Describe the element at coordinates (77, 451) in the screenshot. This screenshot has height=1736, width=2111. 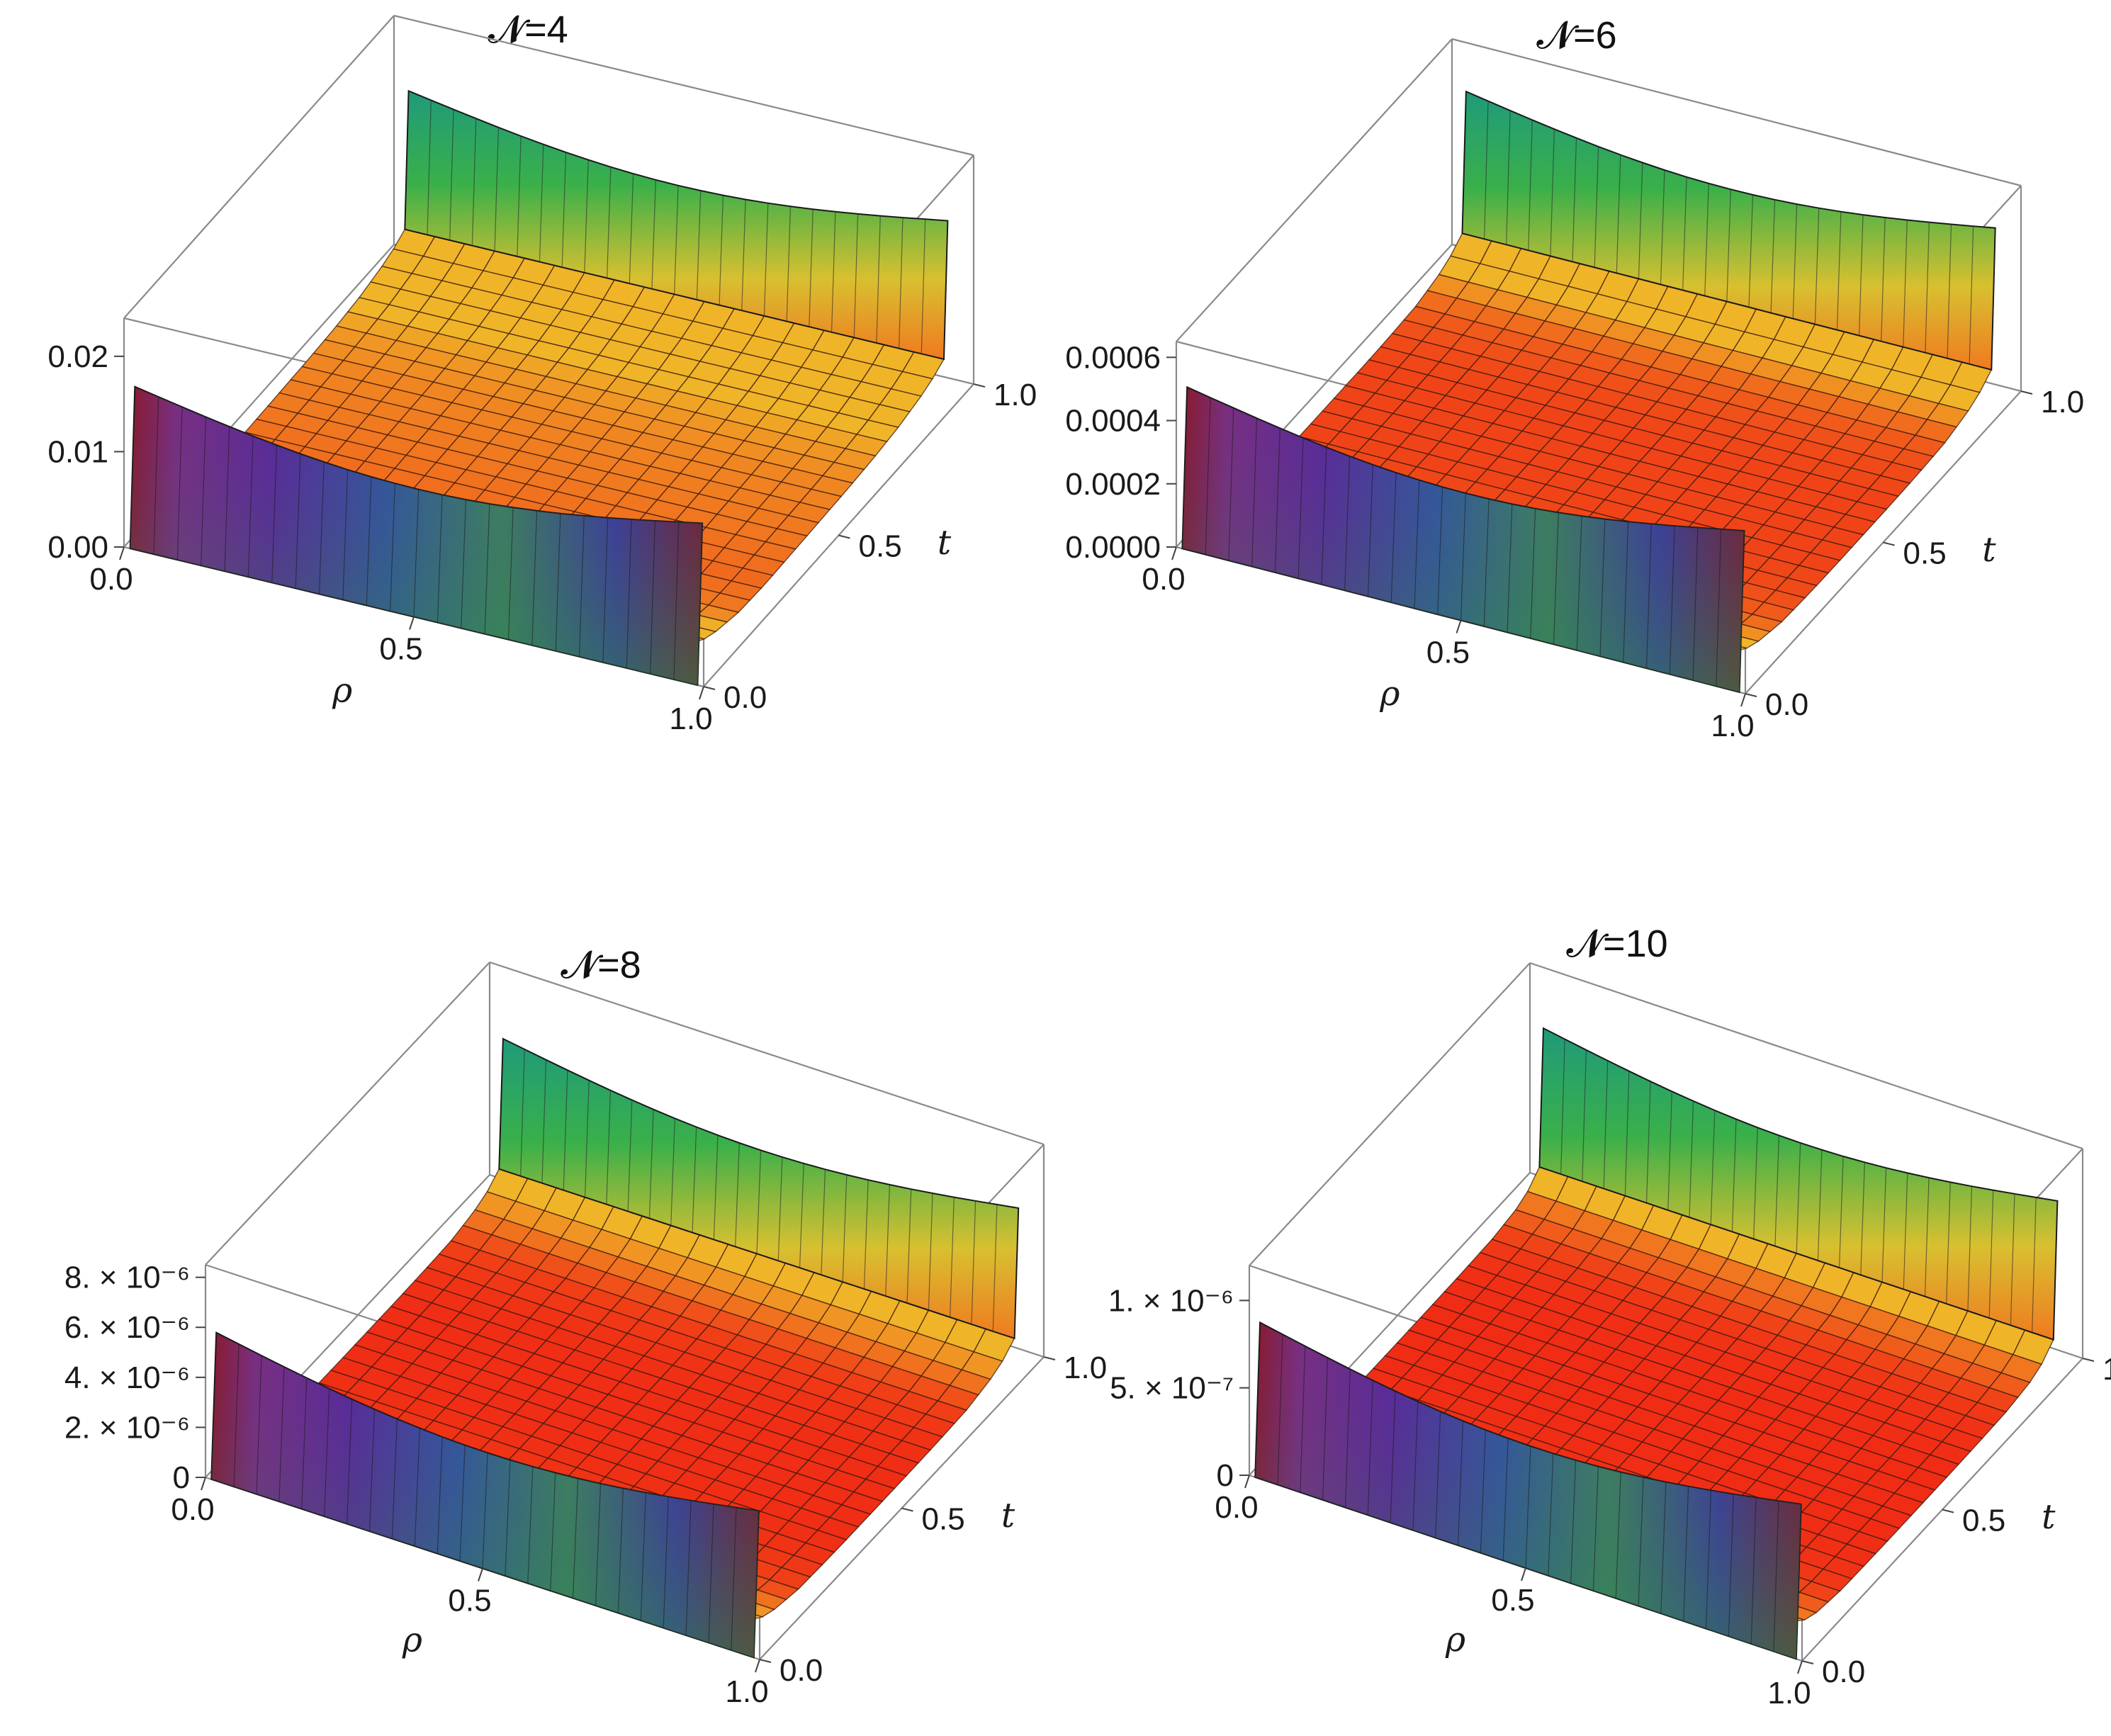
I see `z-tick-label: 0.01` at that location.